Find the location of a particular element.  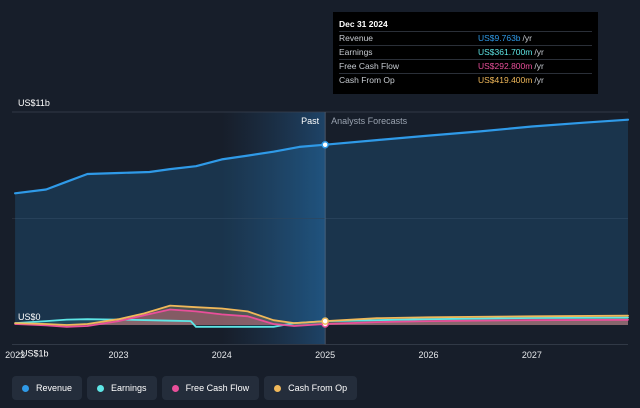

y-tick-label: -US$1b is located at coordinates (33, 353).